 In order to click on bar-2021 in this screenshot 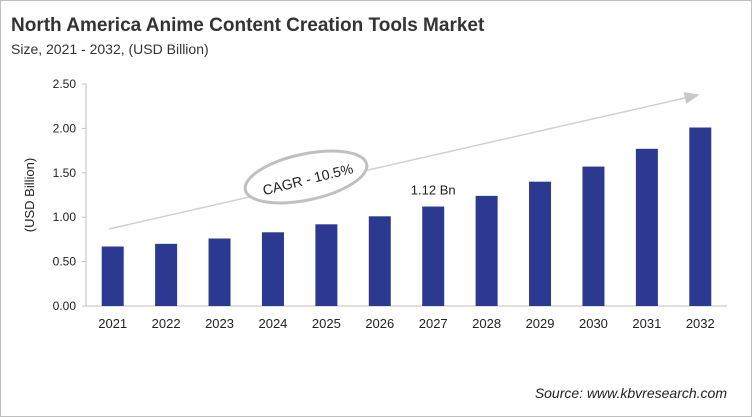, I will do `click(112, 276)`.